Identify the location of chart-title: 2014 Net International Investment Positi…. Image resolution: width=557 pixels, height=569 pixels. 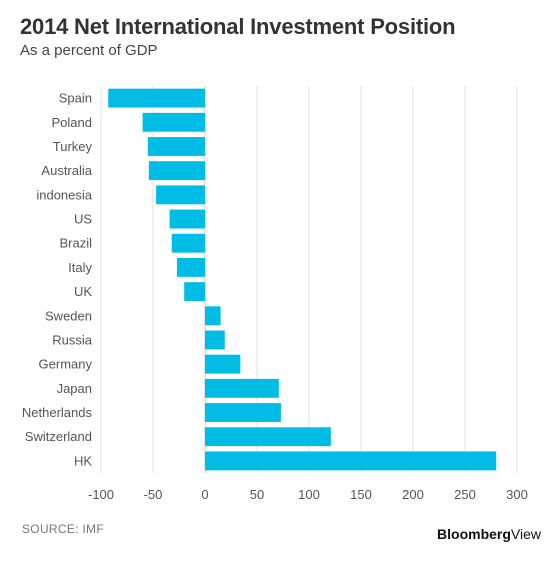
(238, 26).